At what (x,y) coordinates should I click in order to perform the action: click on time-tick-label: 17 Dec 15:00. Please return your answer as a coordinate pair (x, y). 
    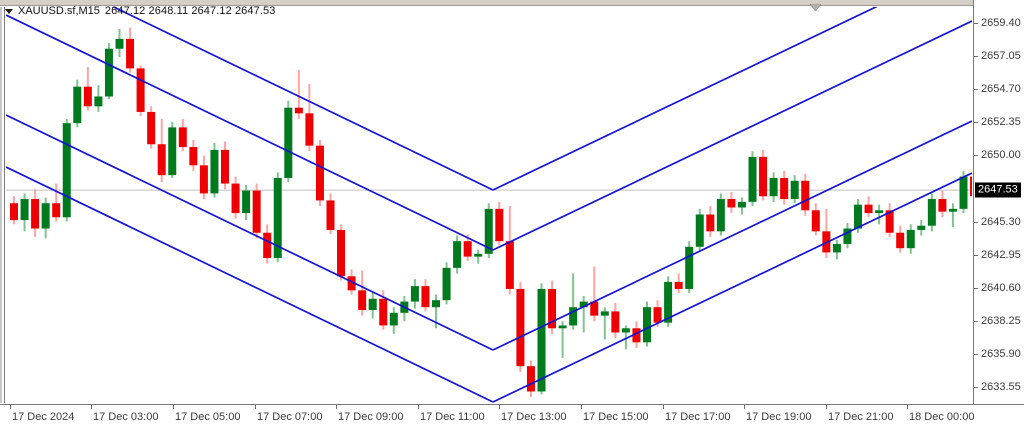
    Looking at the image, I should click on (616, 417).